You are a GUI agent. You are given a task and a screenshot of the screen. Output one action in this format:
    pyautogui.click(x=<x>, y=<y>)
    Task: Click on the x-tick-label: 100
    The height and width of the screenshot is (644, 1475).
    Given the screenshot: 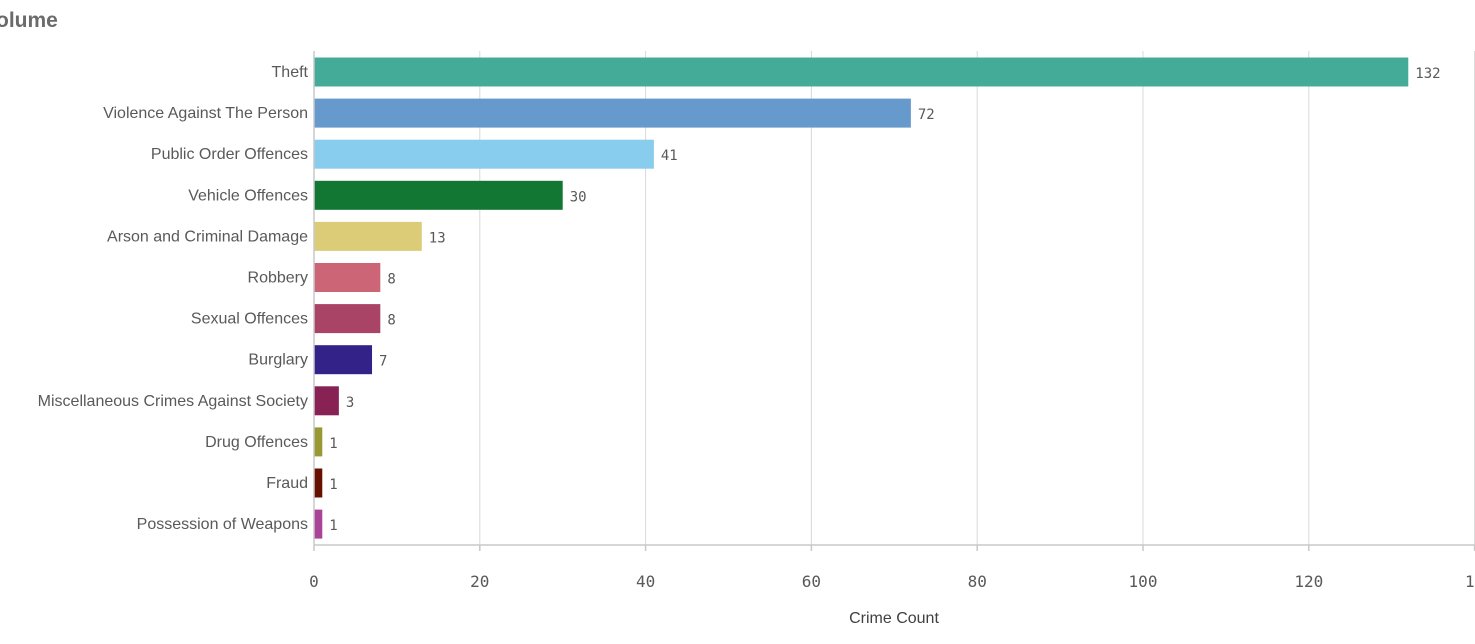 What is the action you would take?
    pyautogui.click(x=1143, y=581)
    